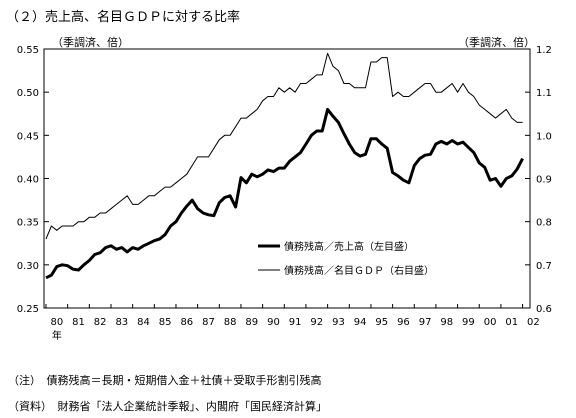 This screenshot has width=576, height=418. Describe the element at coordinates (28, 93) in the screenshot. I see `left-tick-label: 0.50` at that location.